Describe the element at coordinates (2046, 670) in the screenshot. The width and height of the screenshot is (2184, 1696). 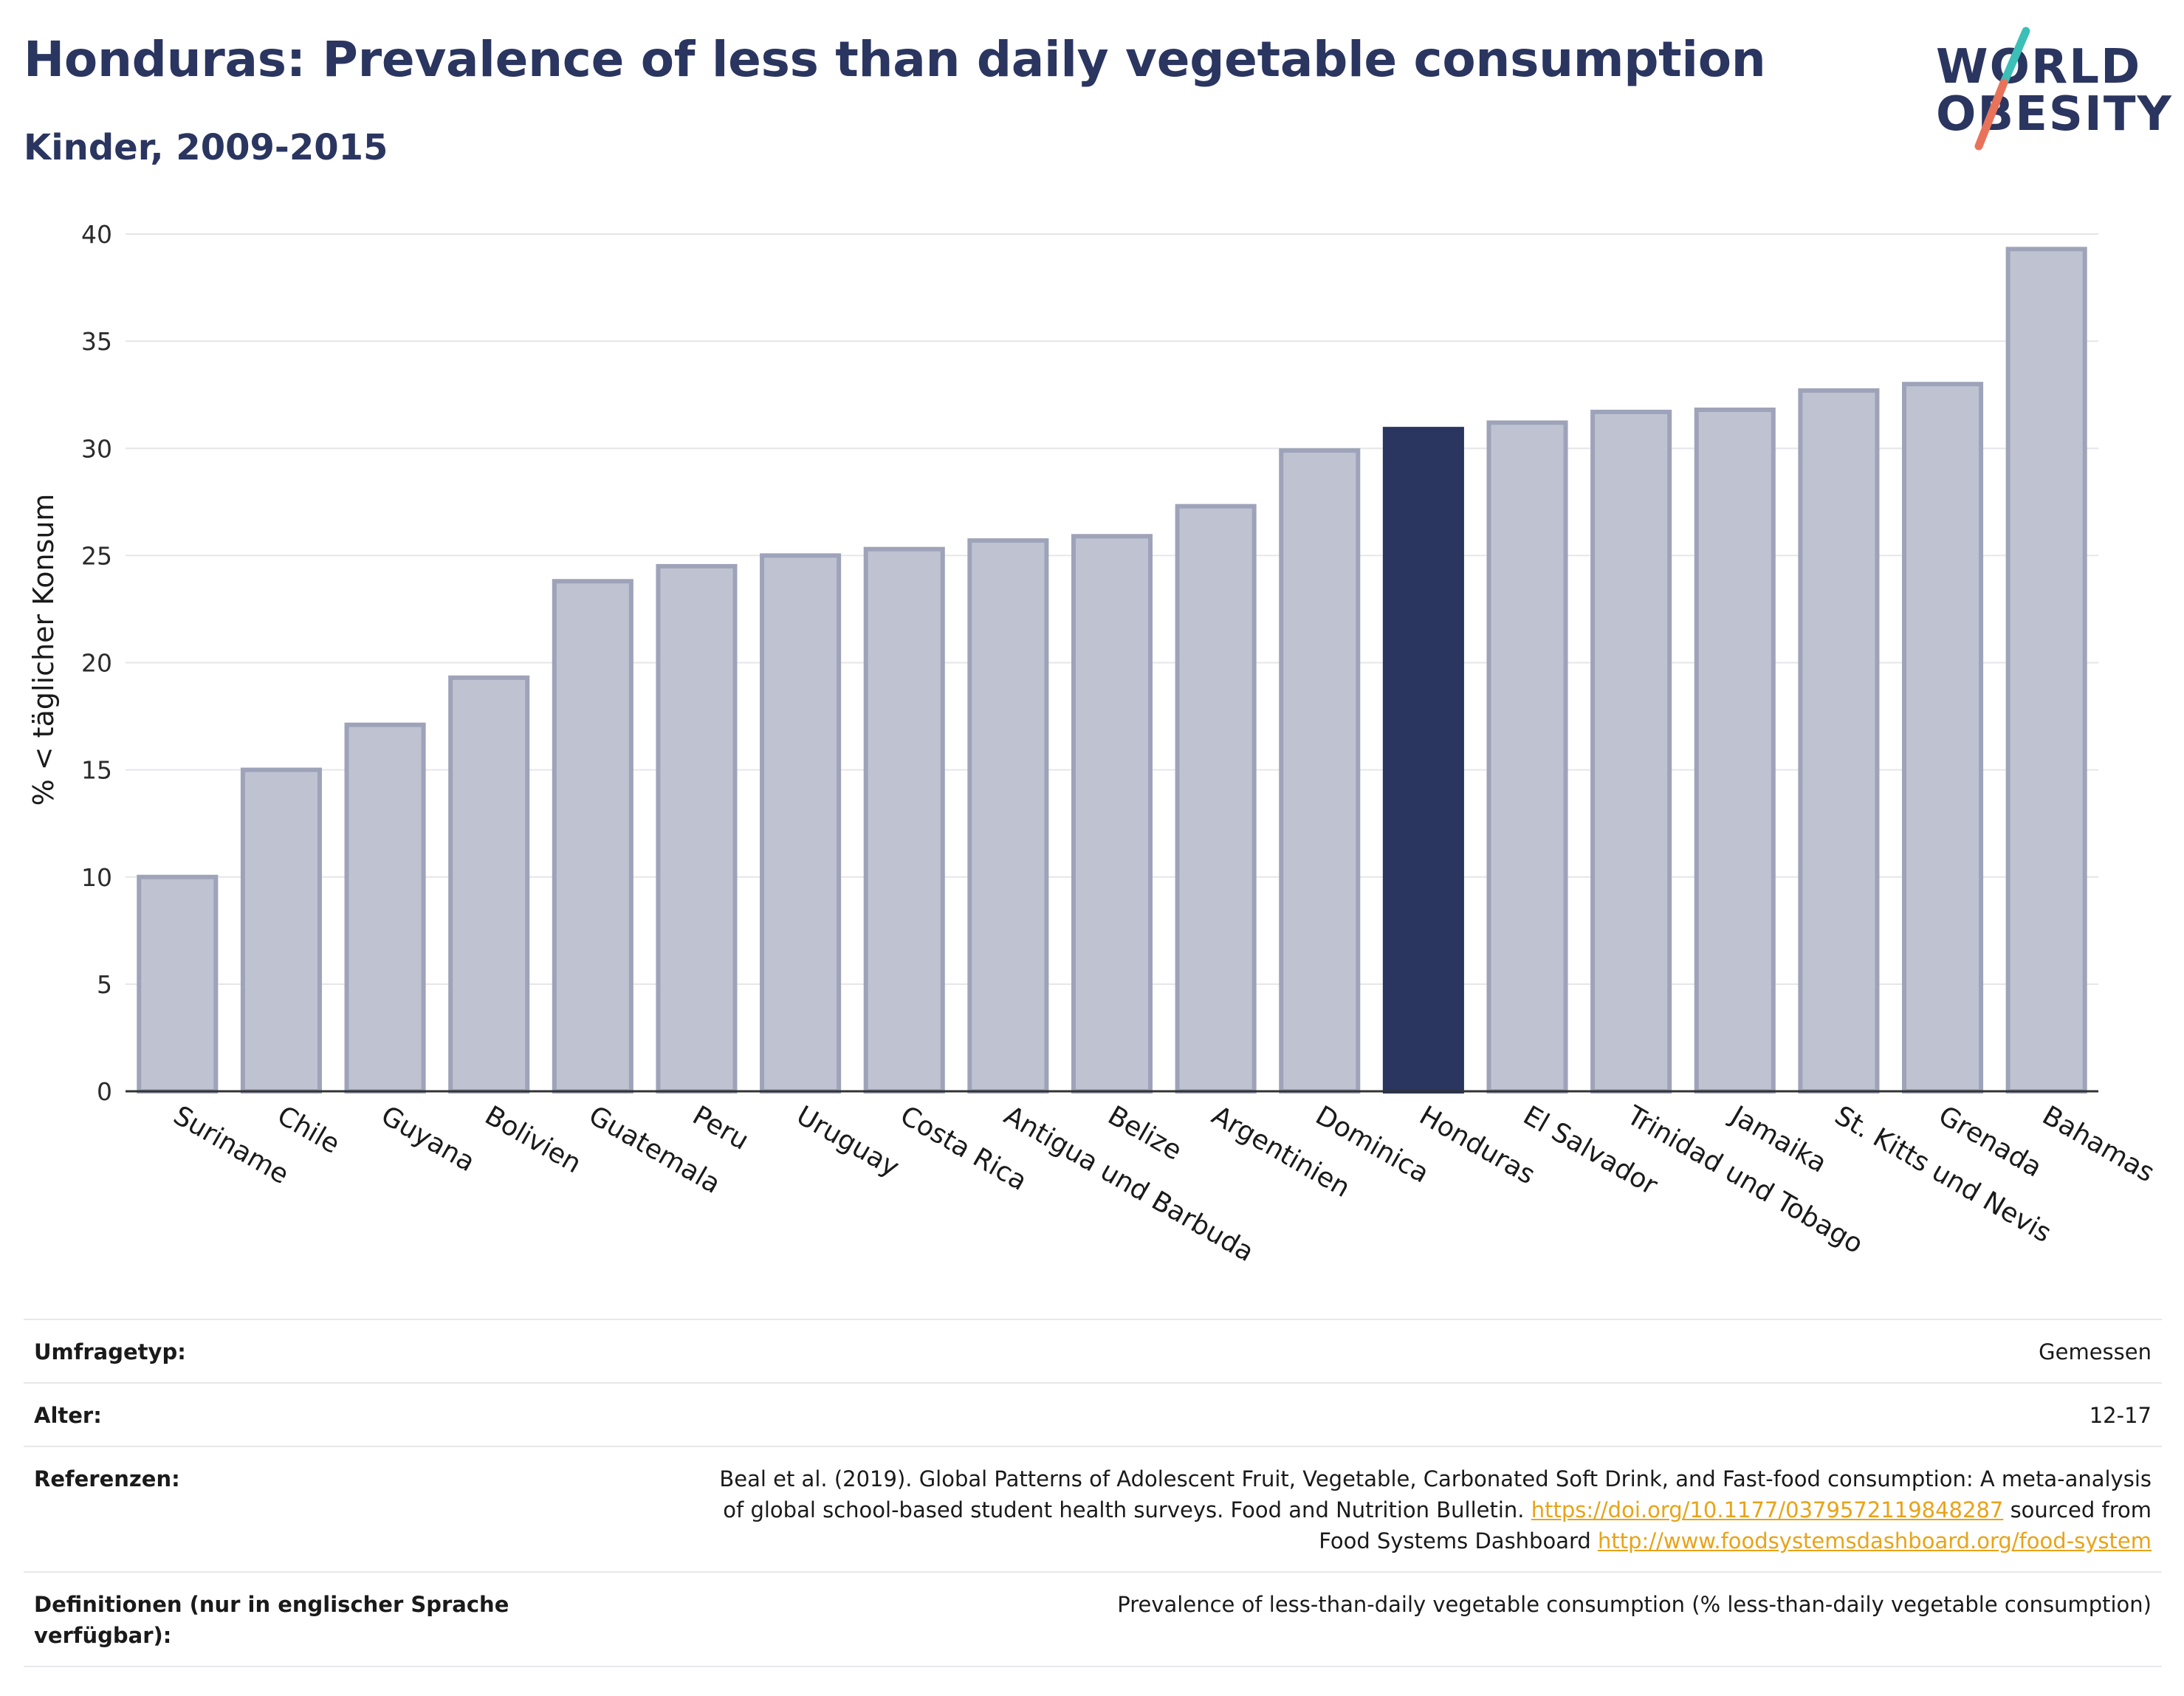
I see `bar-bahamas` at that location.